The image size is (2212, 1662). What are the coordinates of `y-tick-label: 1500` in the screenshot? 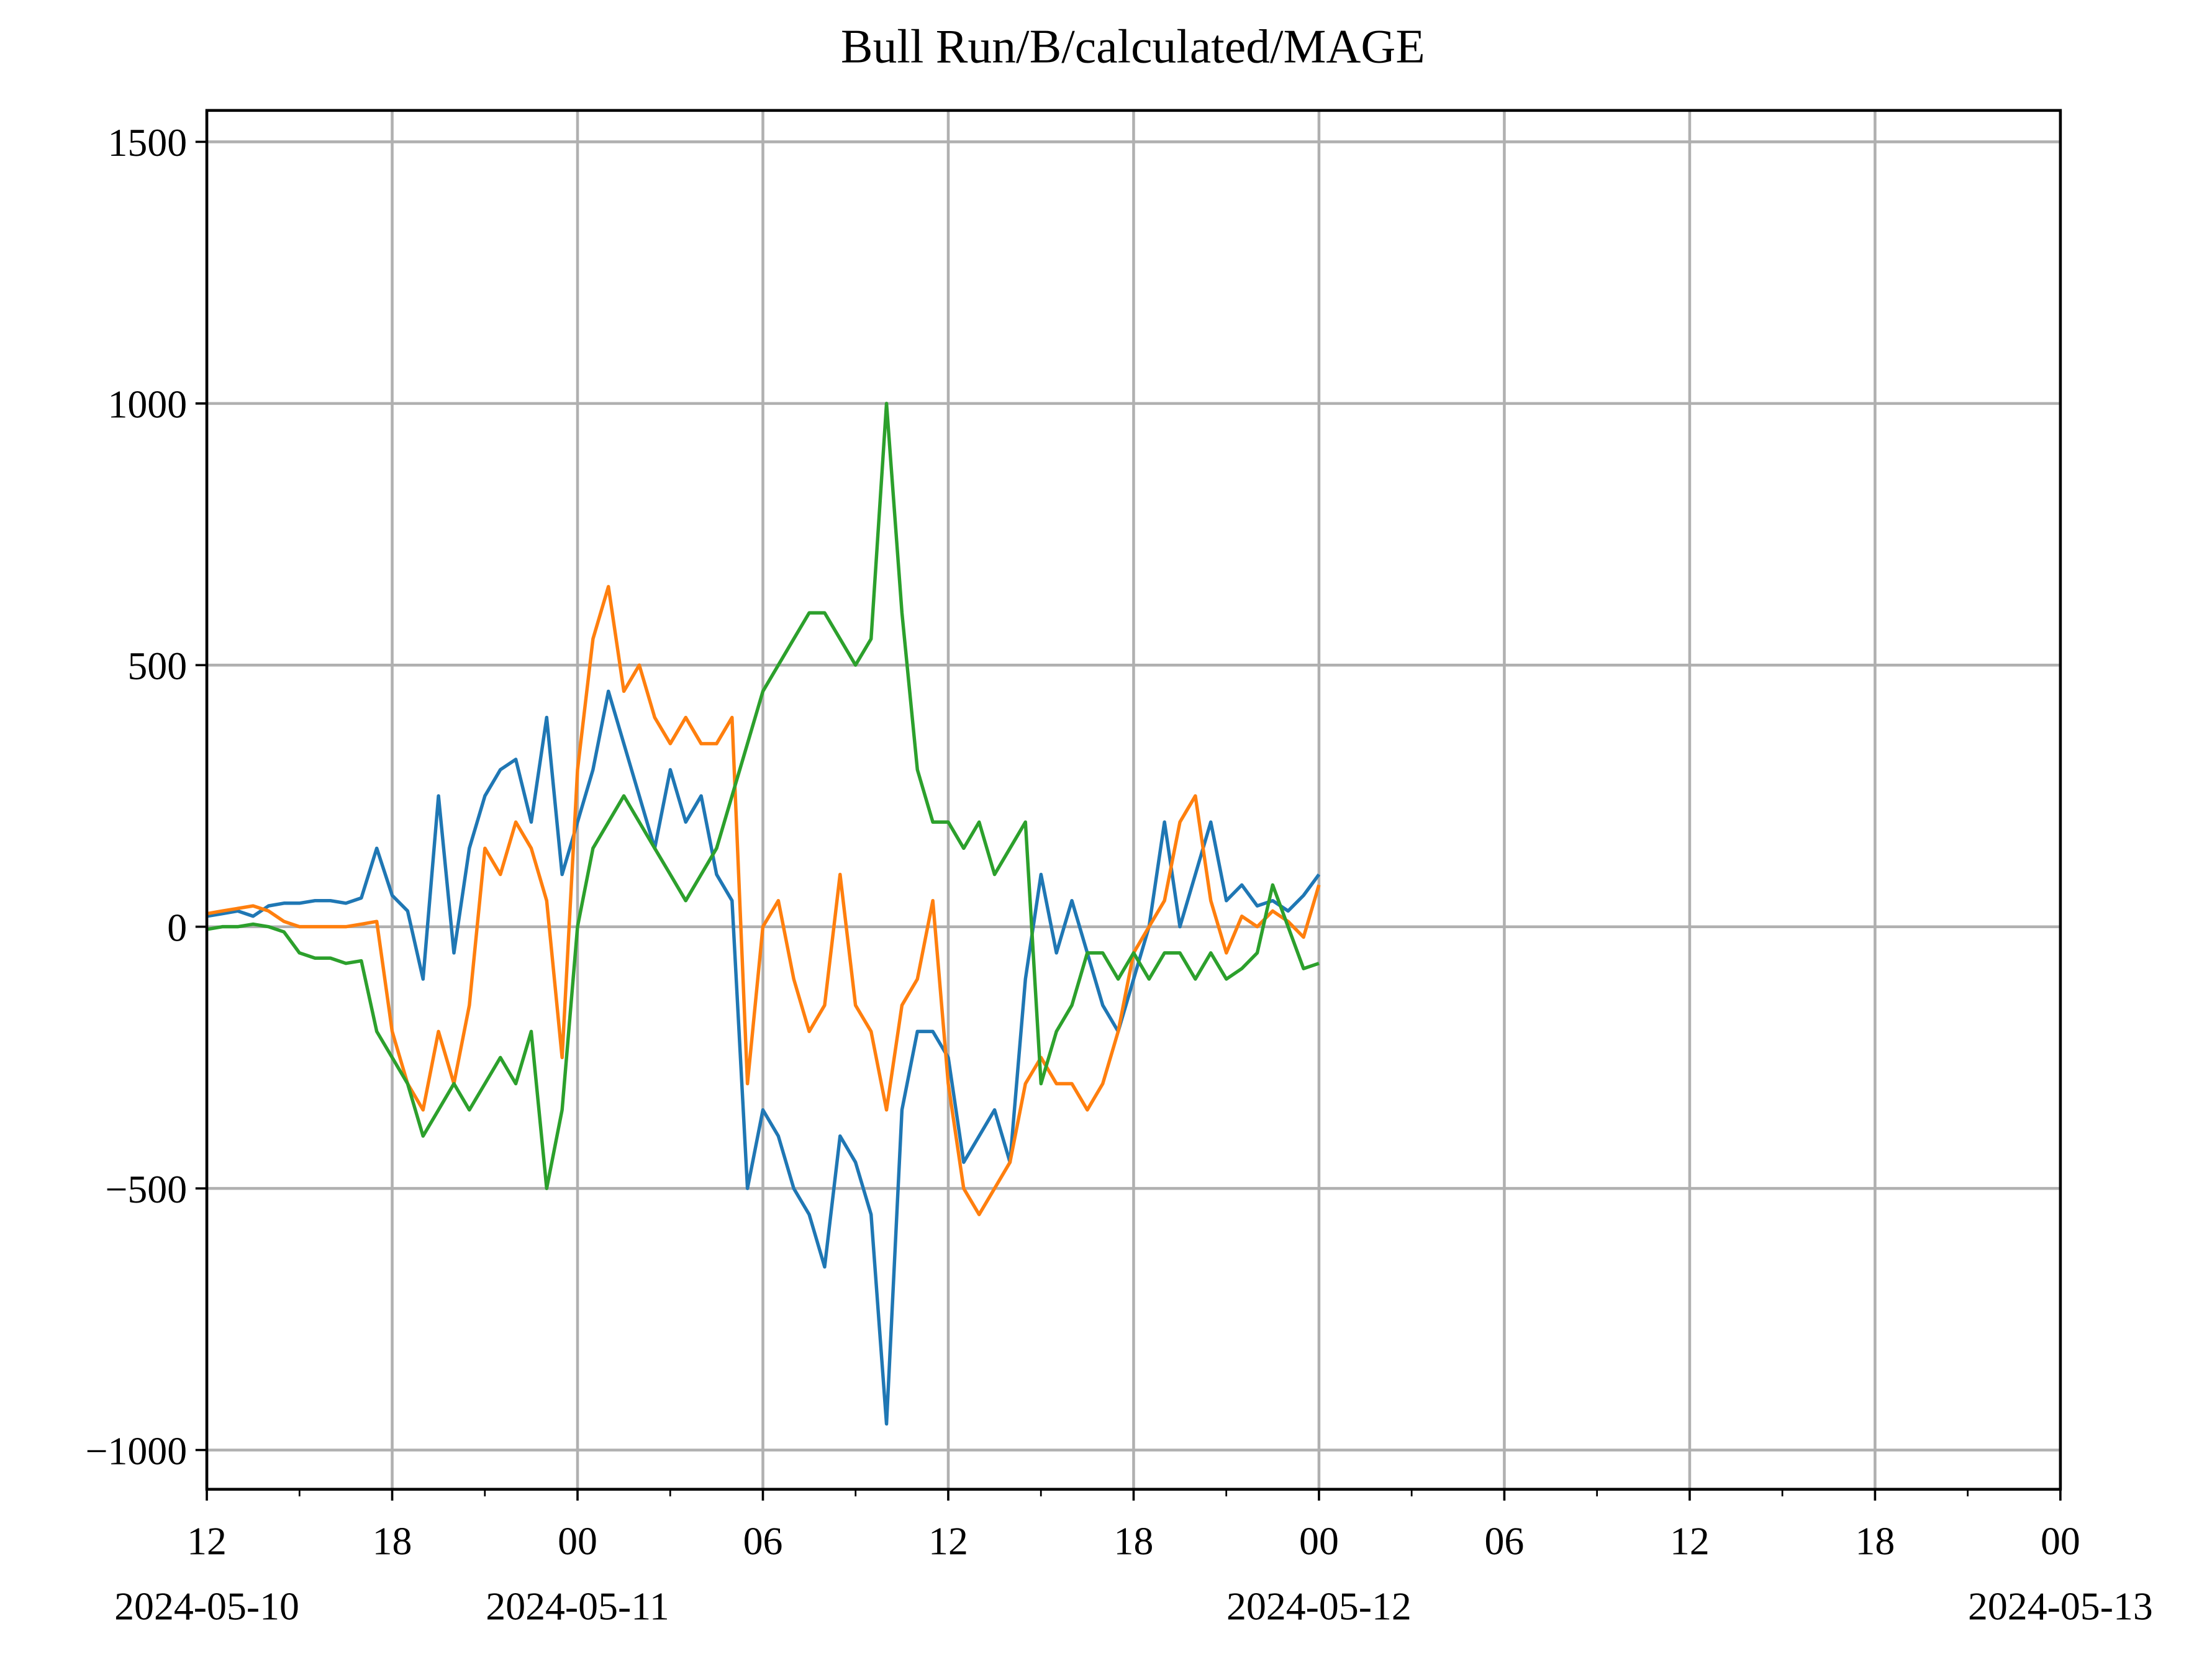 It's located at (147, 142).